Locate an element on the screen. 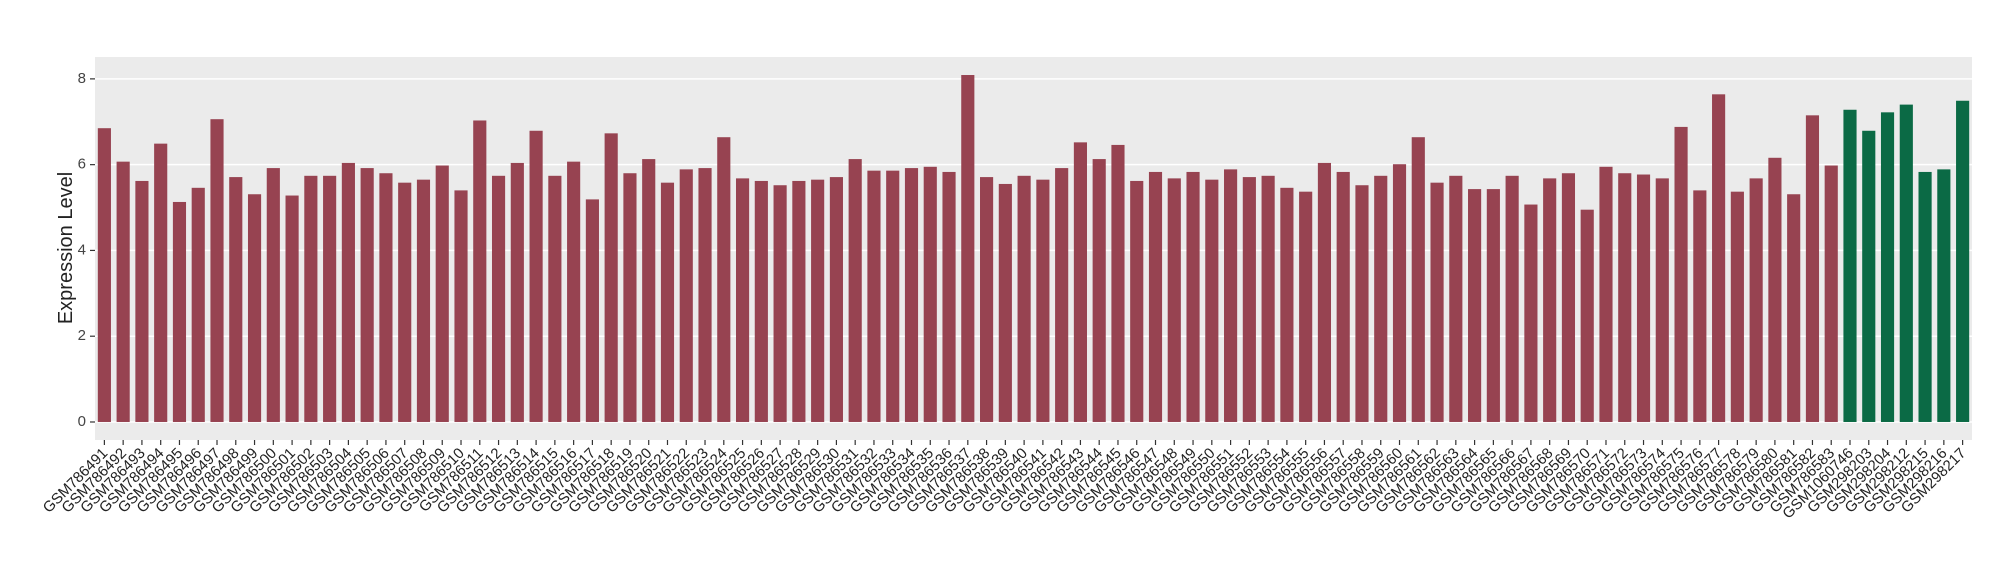  y-axis-label: Expression Level is located at coordinates (66, 248).